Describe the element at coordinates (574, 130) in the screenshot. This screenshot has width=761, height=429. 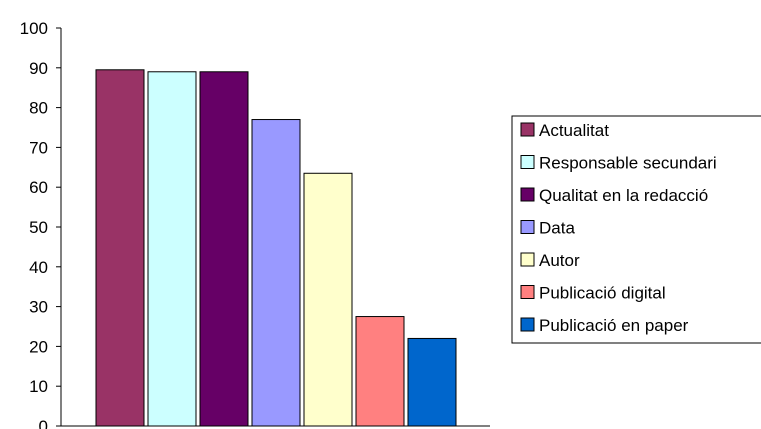
I see `legend-label: Actualitat` at that location.